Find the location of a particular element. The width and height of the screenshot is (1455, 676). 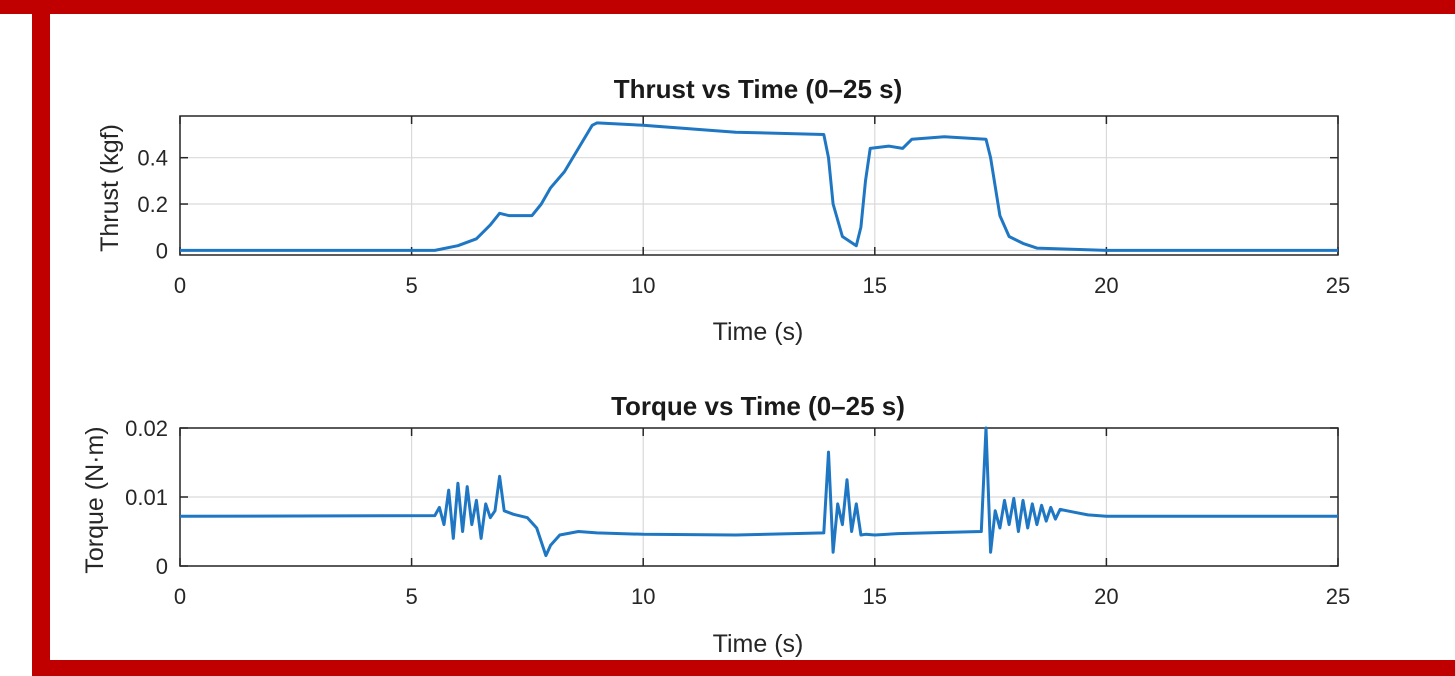

thrust-xaxis-label: Time (s) is located at coordinates (758, 332).